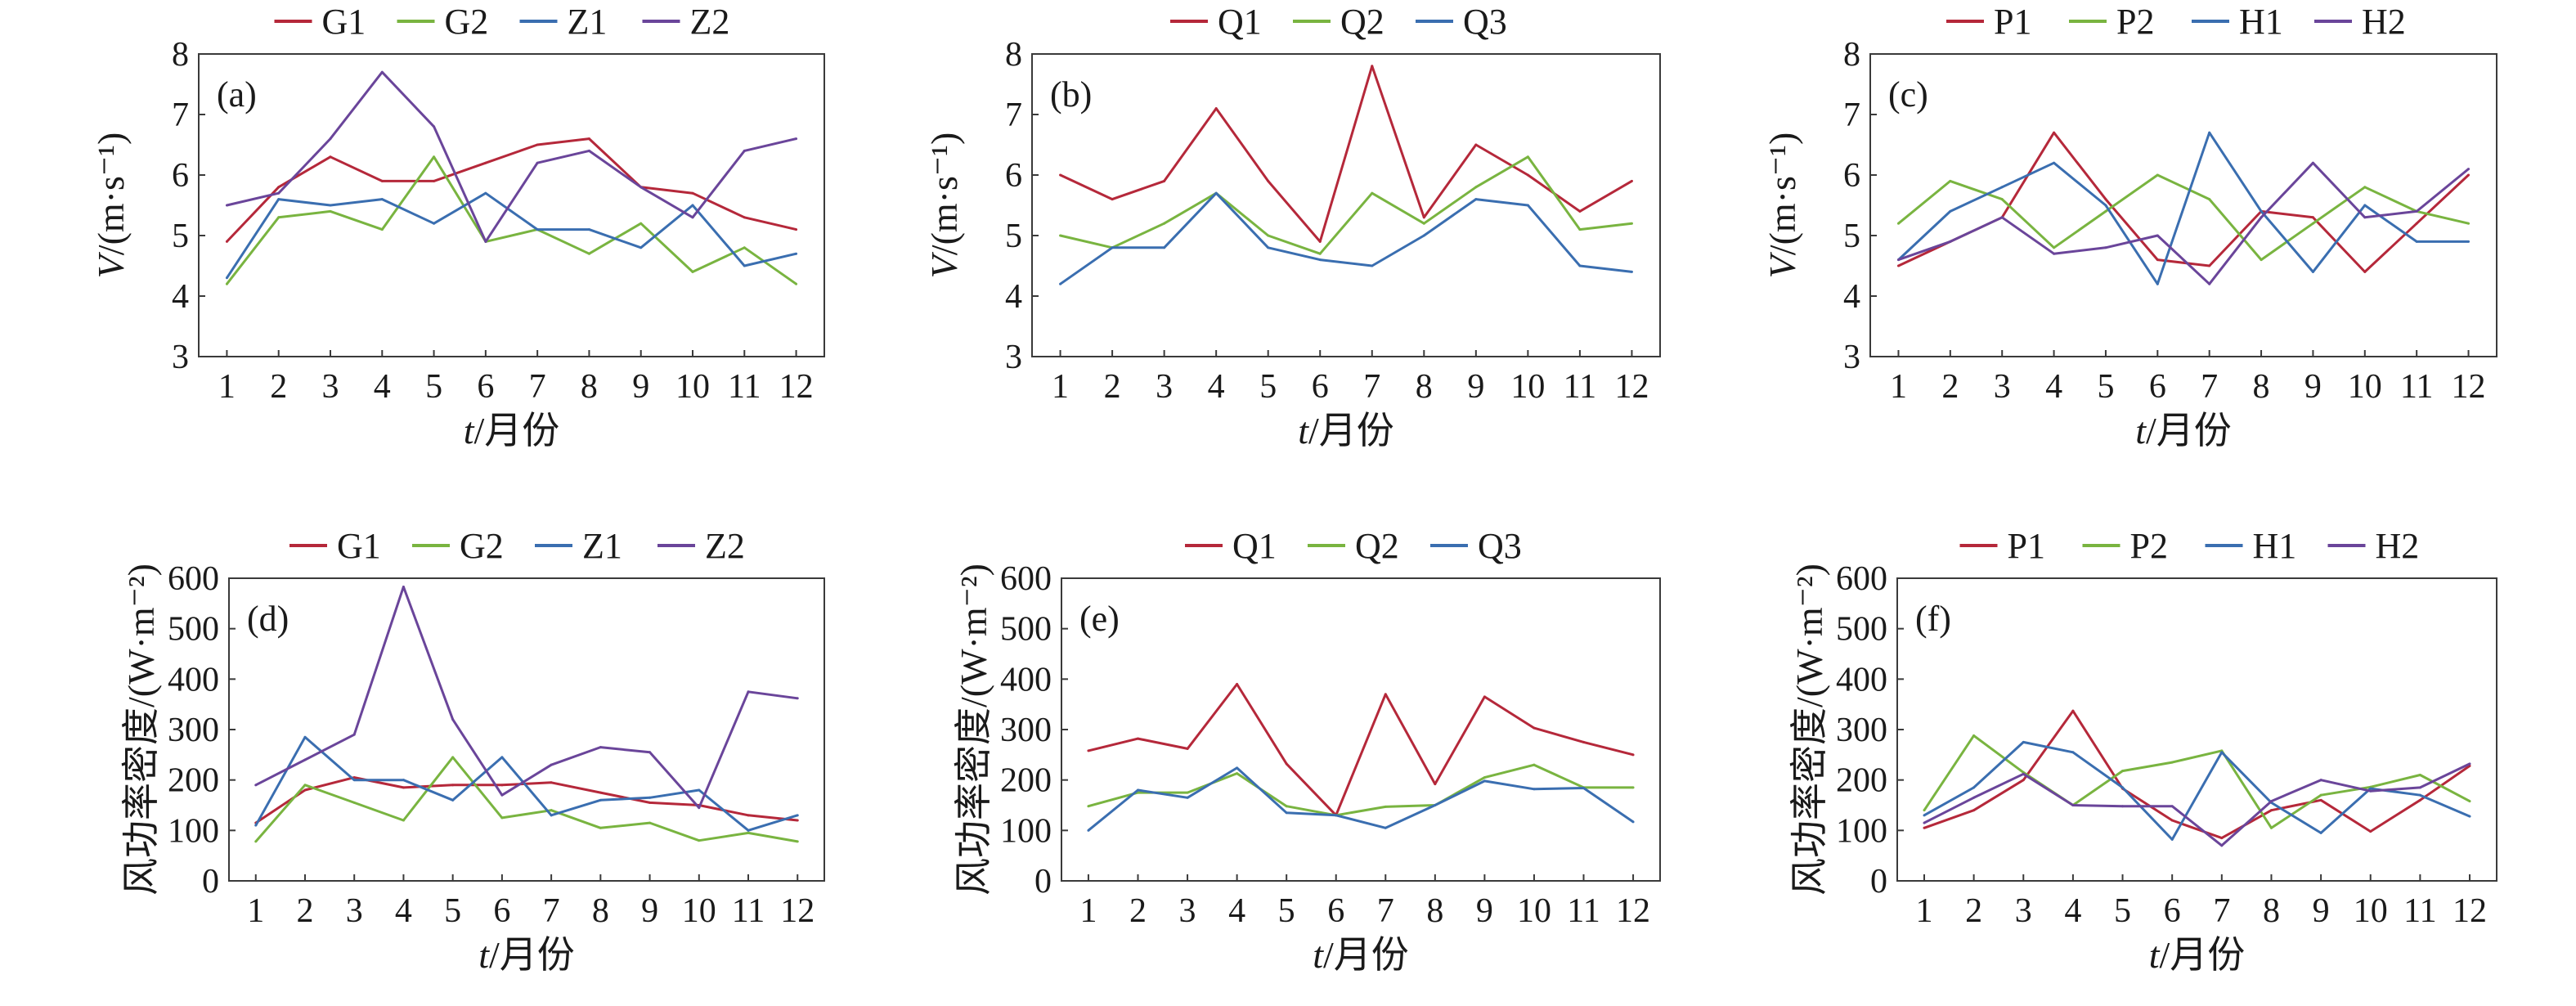 Image resolution: width=2576 pixels, height=1006 pixels. What do you see at coordinates (1043, 881) in the screenshot?
I see `y-tick-label: 0` at bounding box center [1043, 881].